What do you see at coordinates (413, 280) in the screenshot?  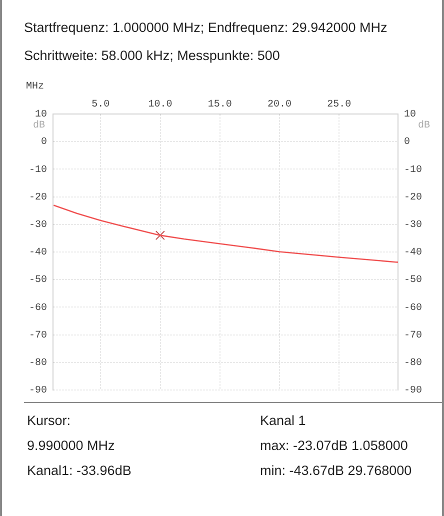 I see `y2-tick-label: -50` at bounding box center [413, 280].